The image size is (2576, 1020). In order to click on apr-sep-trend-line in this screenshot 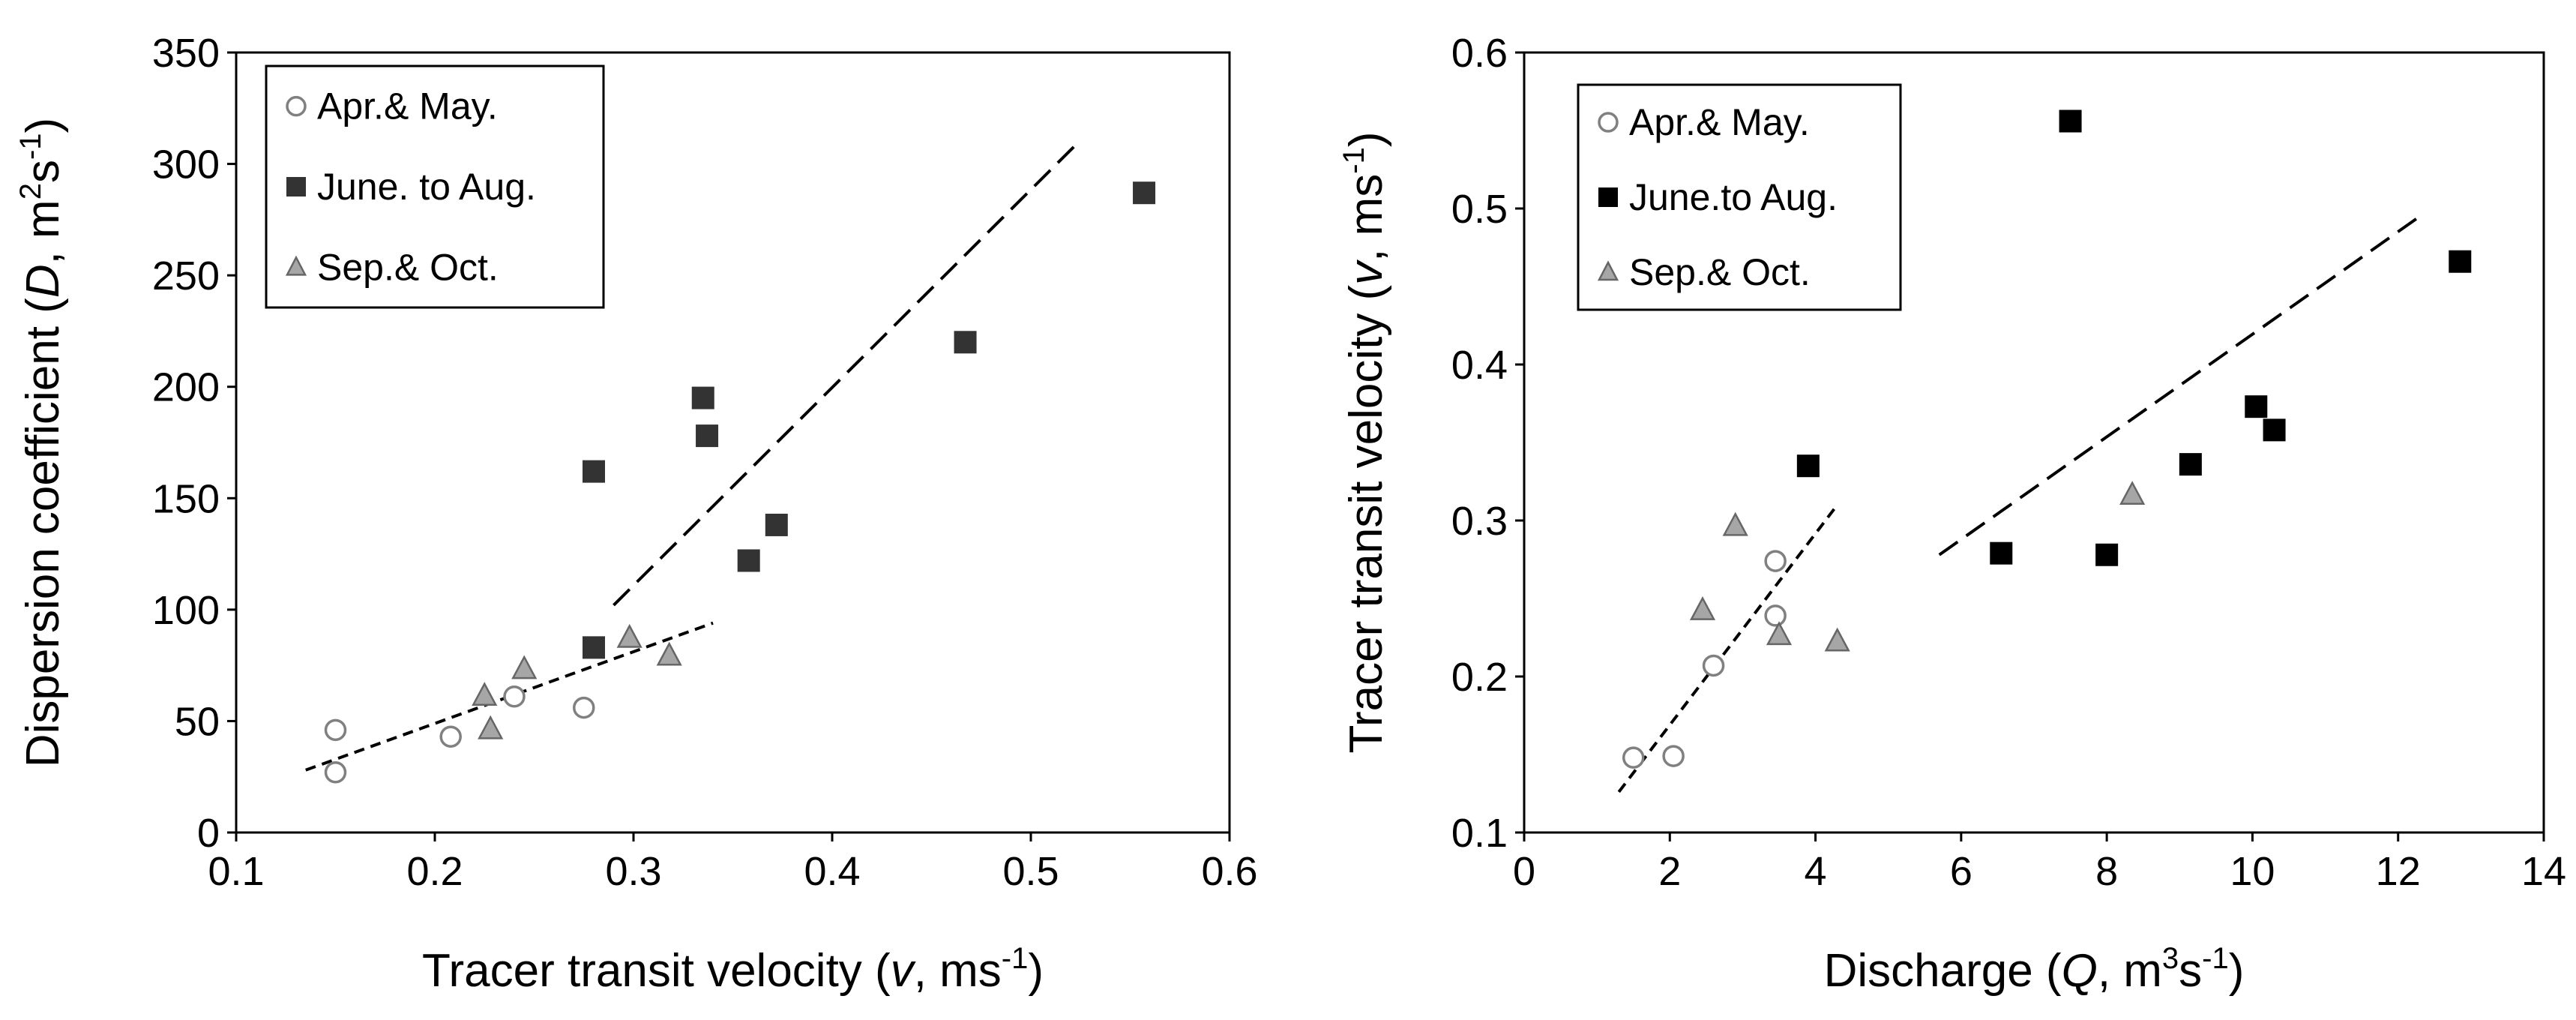, I will do `click(1728, 648)`.